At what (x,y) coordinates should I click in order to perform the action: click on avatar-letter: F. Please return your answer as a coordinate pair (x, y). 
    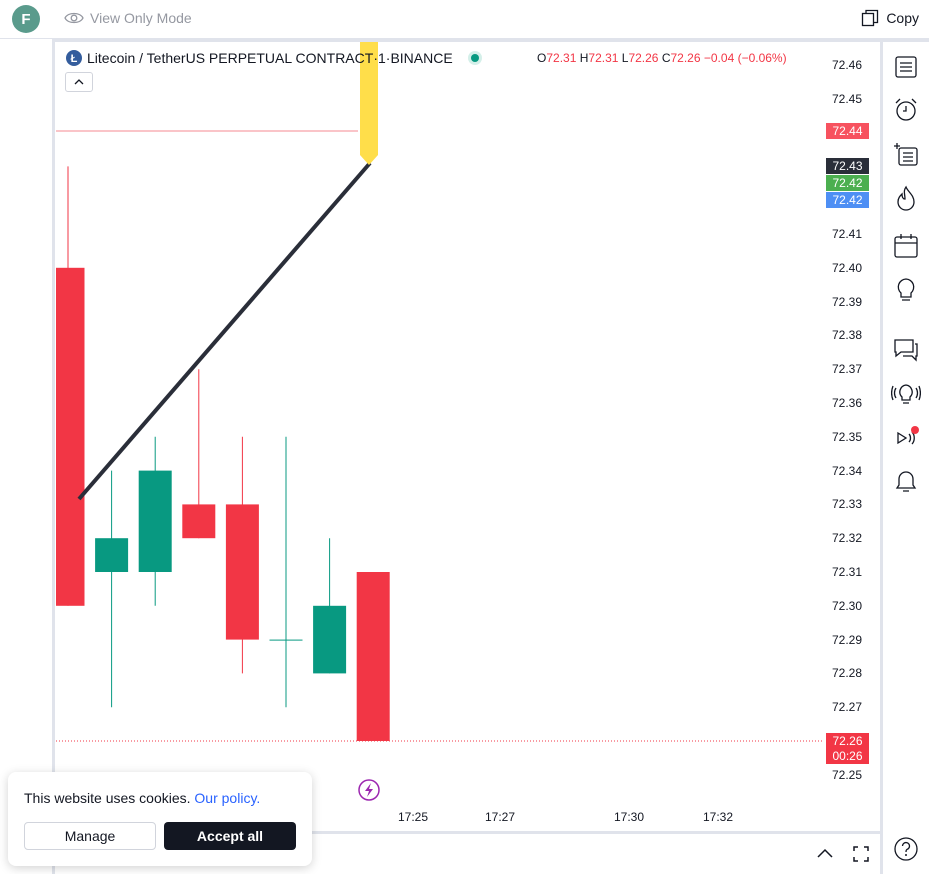
    Looking at the image, I should click on (26, 19).